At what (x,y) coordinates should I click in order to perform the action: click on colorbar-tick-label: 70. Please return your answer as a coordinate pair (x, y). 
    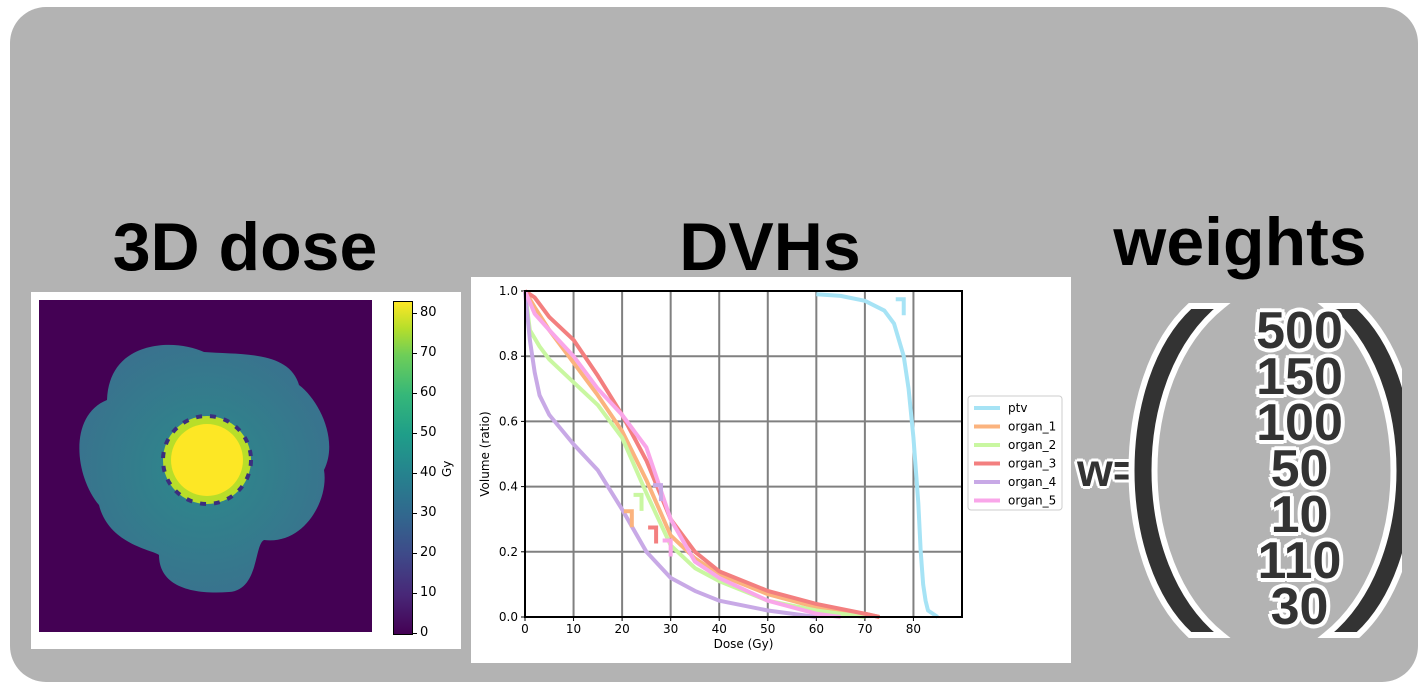
    Looking at the image, I should click on (428, 352).